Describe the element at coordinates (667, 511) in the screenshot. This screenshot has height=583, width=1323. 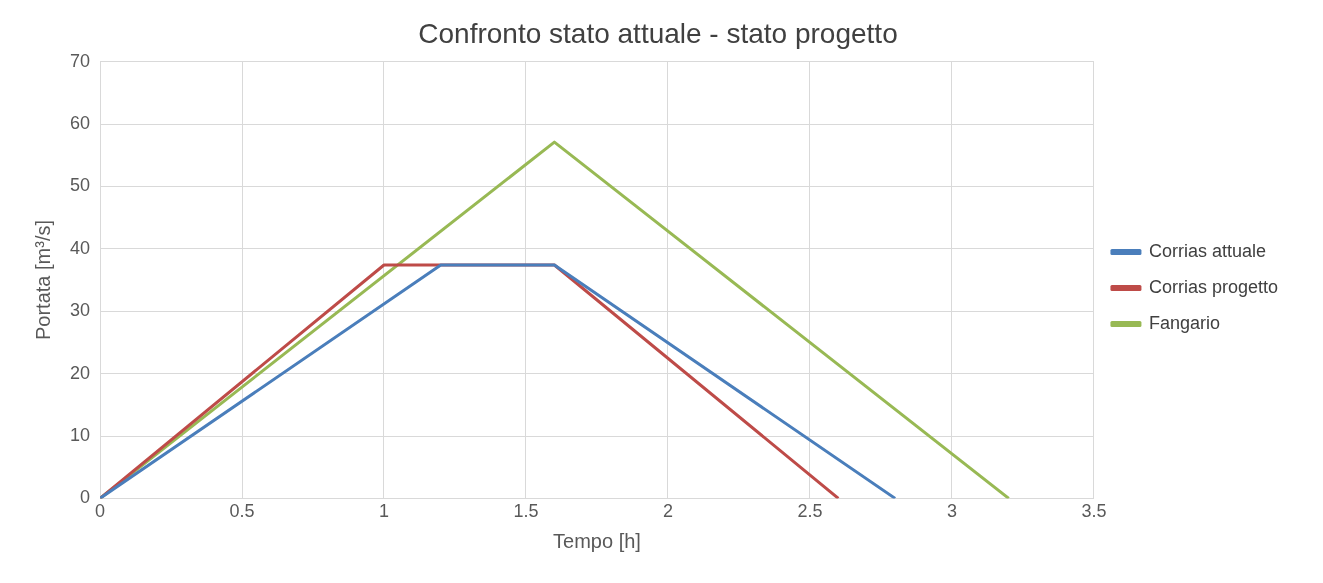
I see `x-tick-label: 2` at that location.